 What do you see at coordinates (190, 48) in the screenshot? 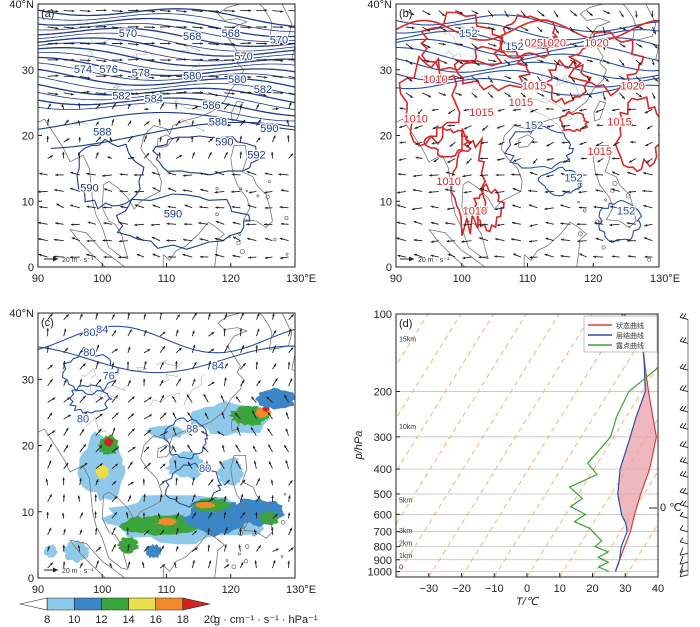
I see `inland-line` at bounding box center [190, 48].